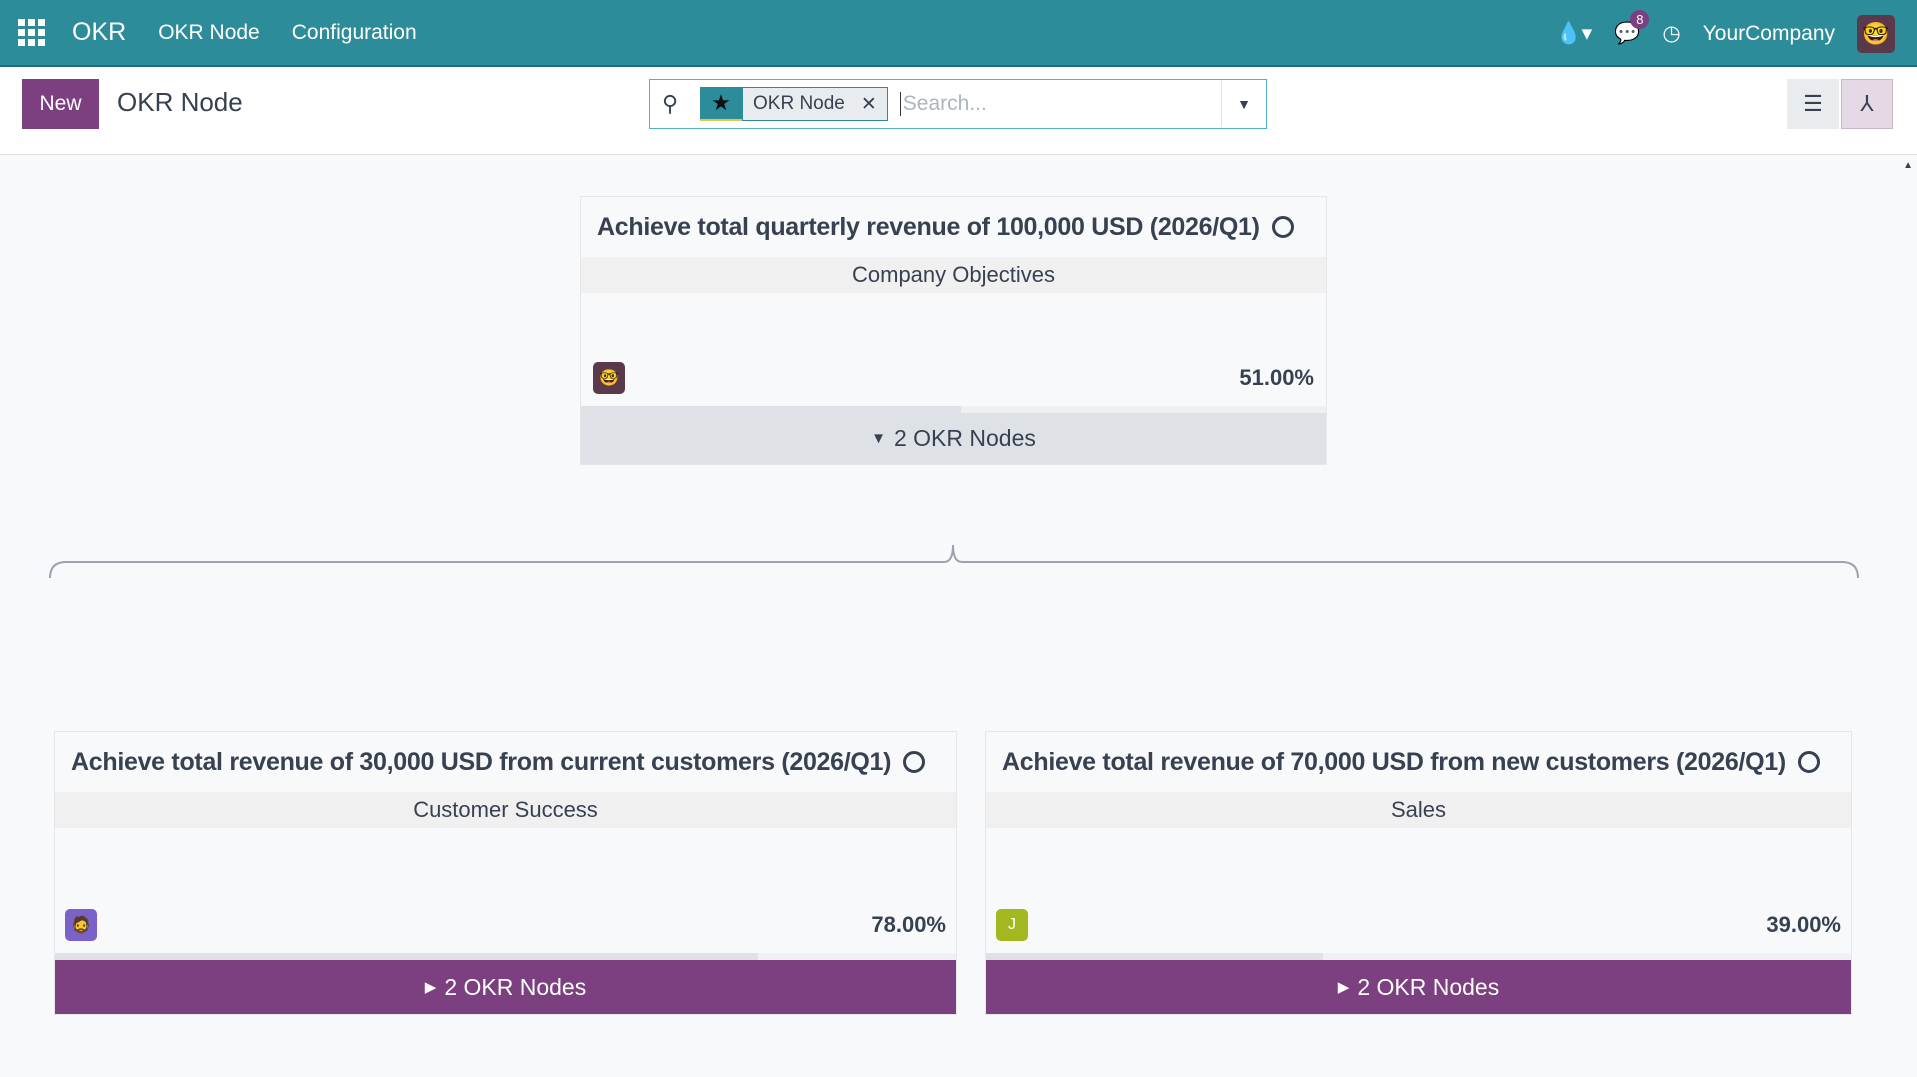 This screenshot has height=1077, width=1917. I want to click on search-bar: ⚲ ★ OKR Node ✕ ▼, so click(958, 104).